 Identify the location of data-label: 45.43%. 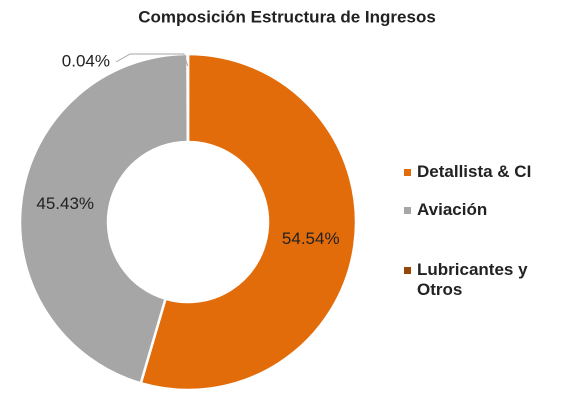
(65, 203).